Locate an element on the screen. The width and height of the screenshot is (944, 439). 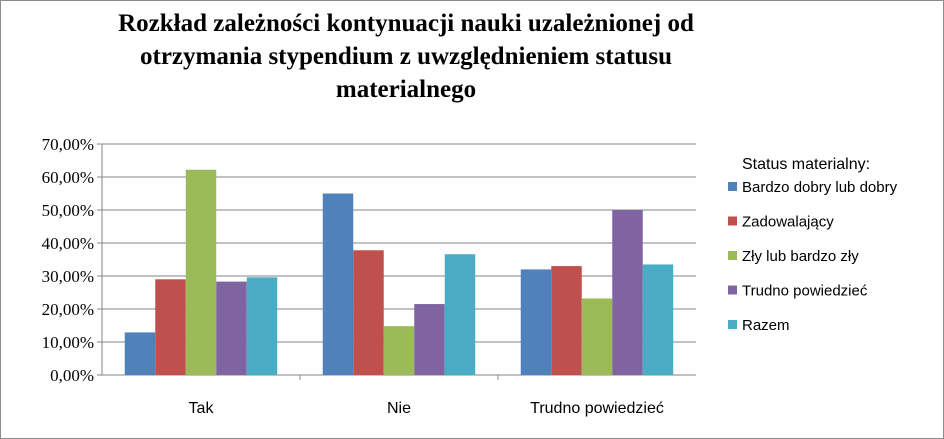
y-tick-label: 50,00% is located at coordinates (68, 210).